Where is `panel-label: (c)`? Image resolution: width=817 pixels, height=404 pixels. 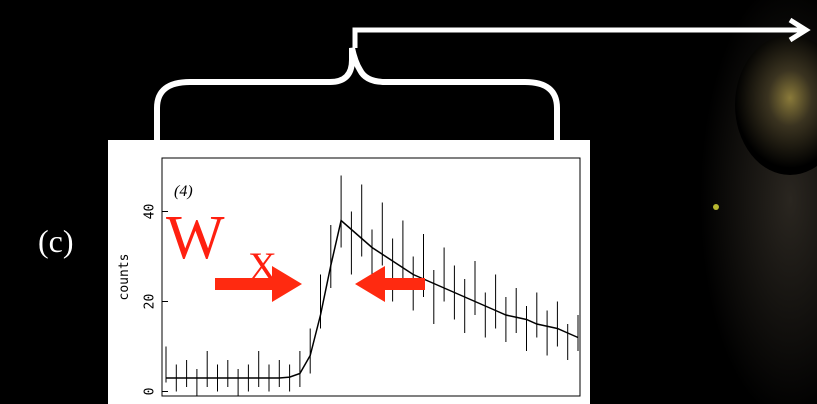
panel-label: (c) is located at coordinates (56, 241).